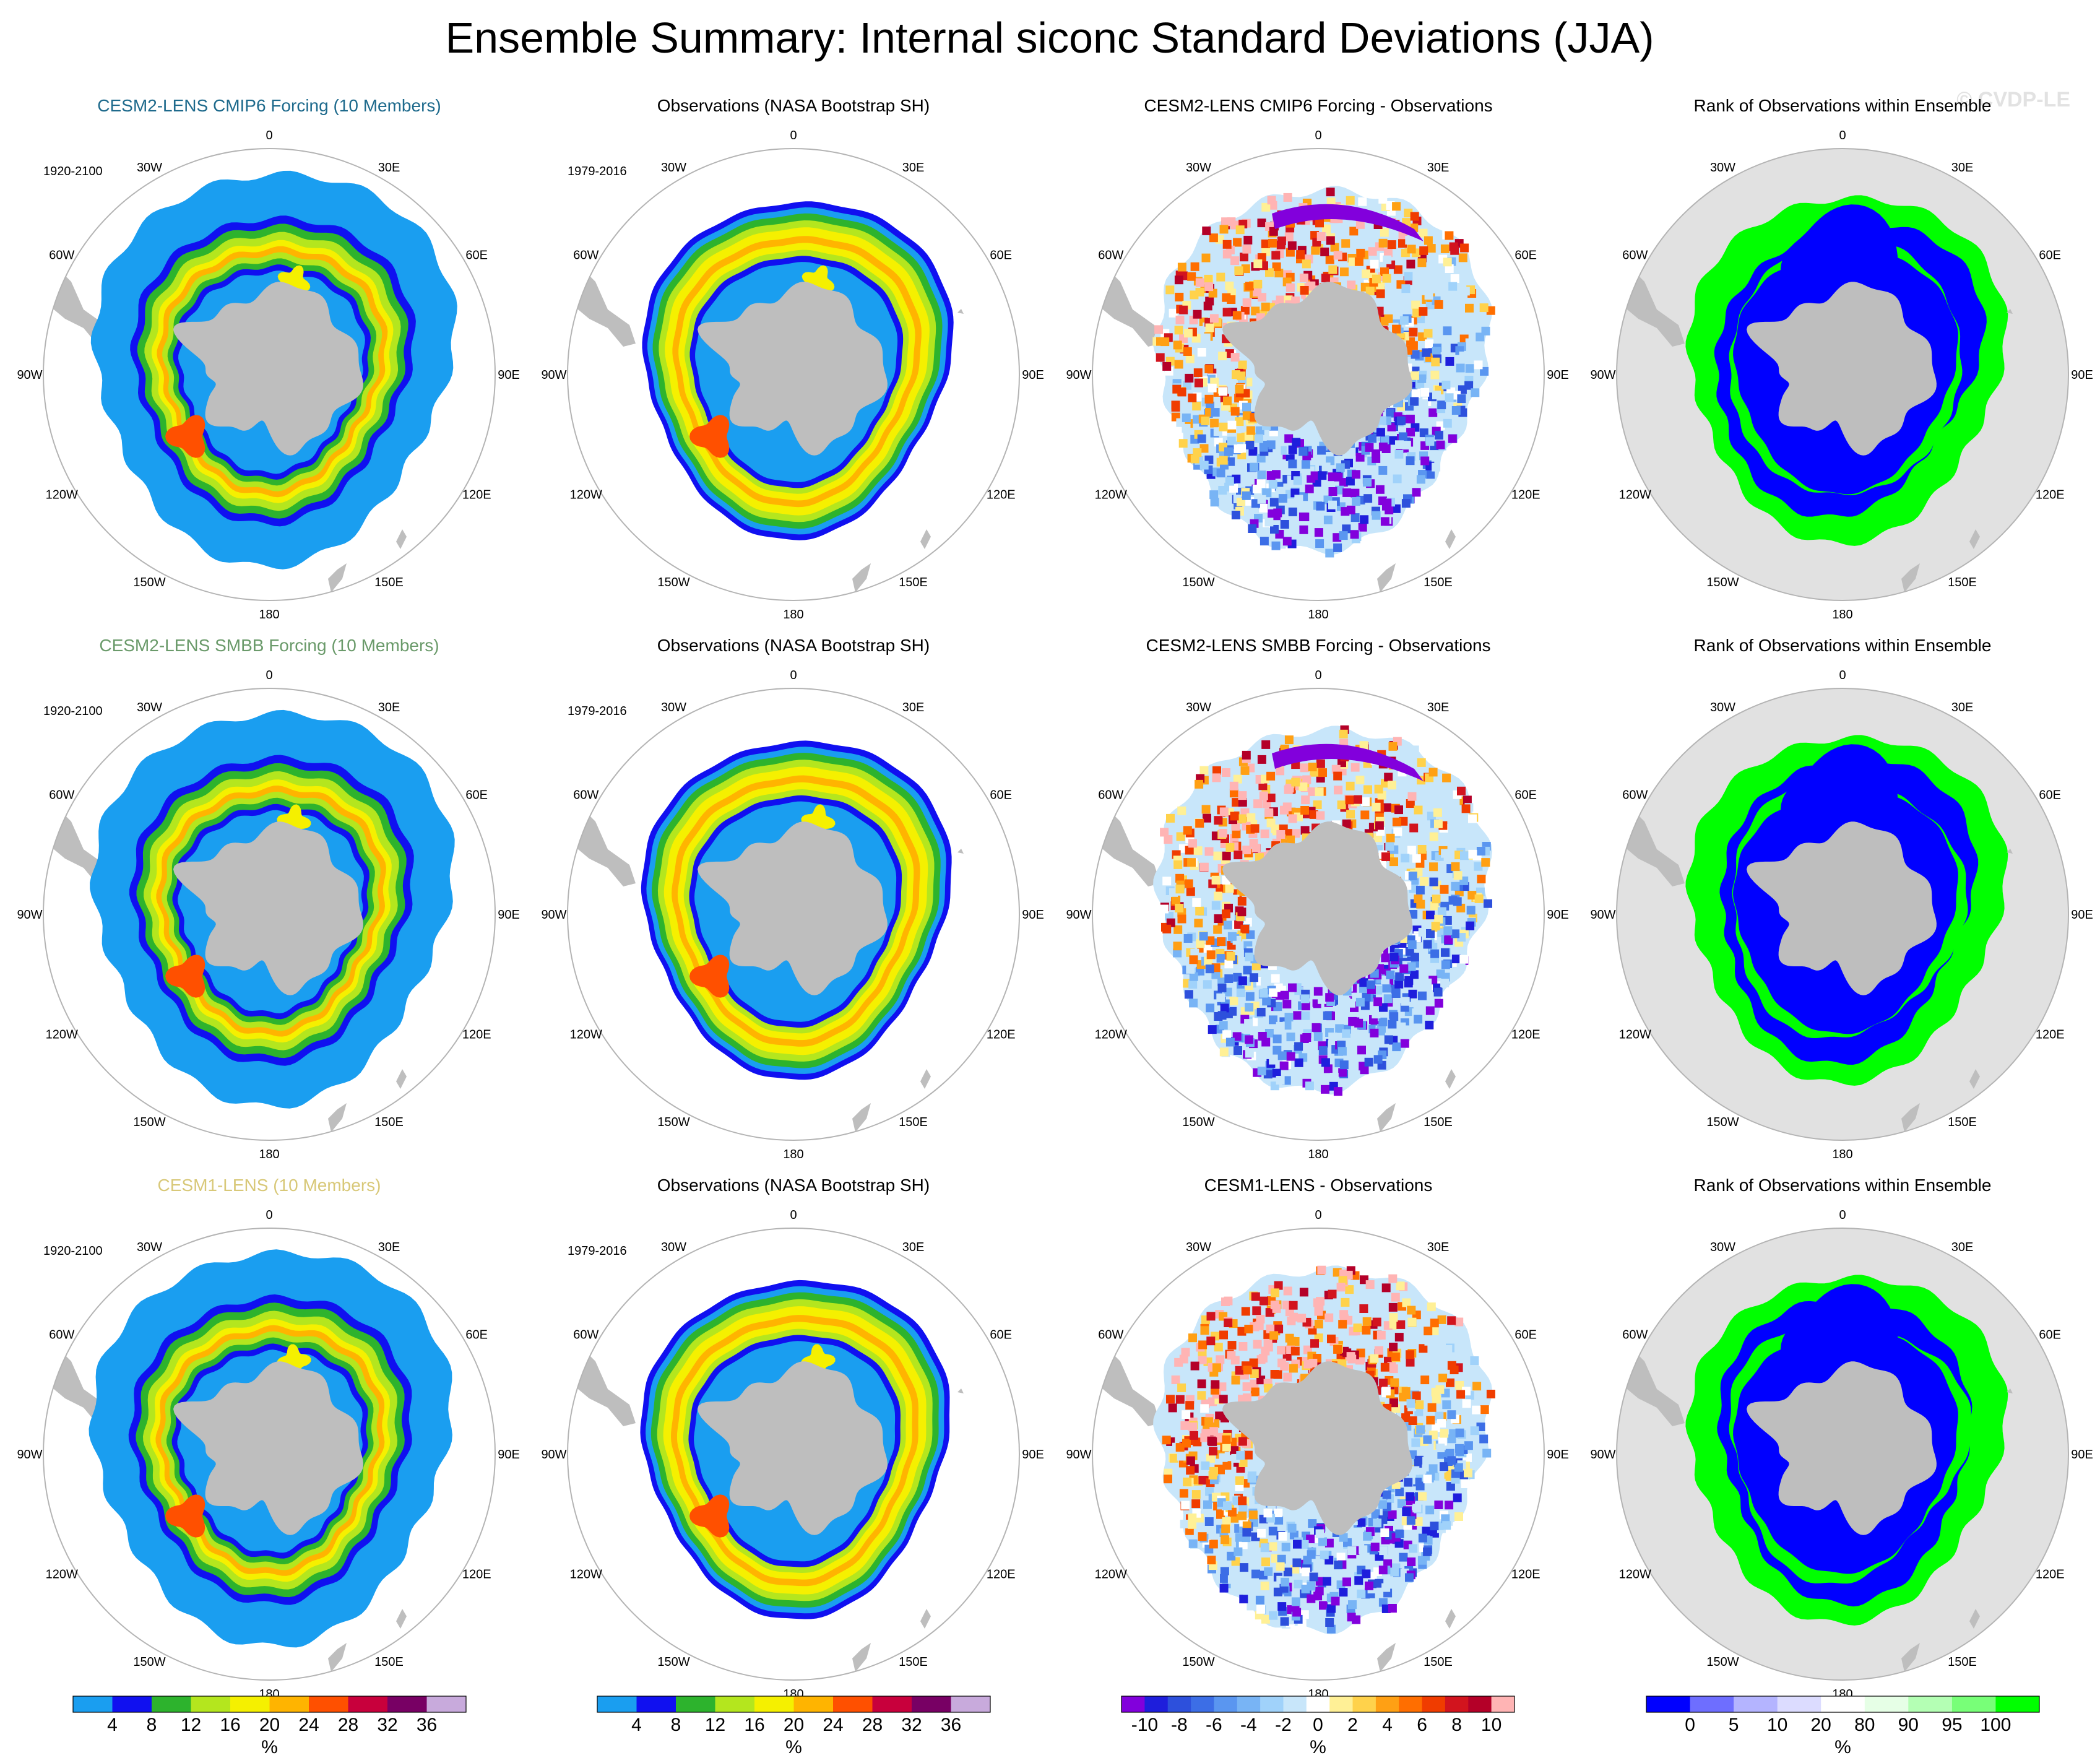  Describe the element at coordinates (911, 1725) in the screenshot. I see `colorbar-tick: 32` at that location.